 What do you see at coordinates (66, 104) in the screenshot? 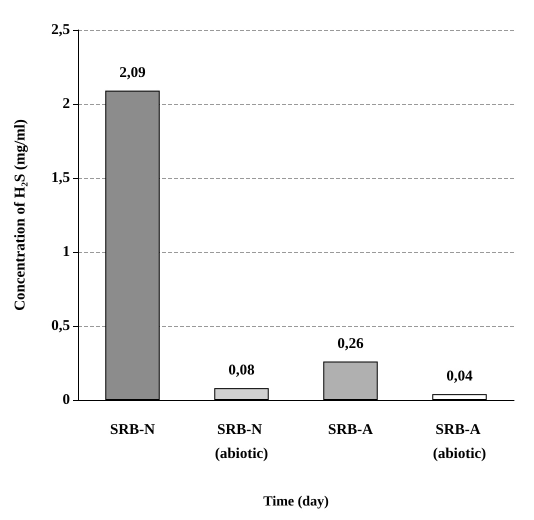
I see `y-tick-label: 2` at bounding box center [66, 104].